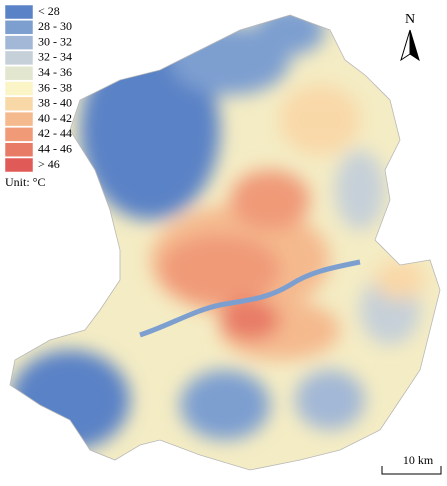 This screenshot has height=486, width=447. What do you see at coordinates (55, 148) in the screenshot?
I see `legend-label: 44 - 46` at bounding box center [55, 148].